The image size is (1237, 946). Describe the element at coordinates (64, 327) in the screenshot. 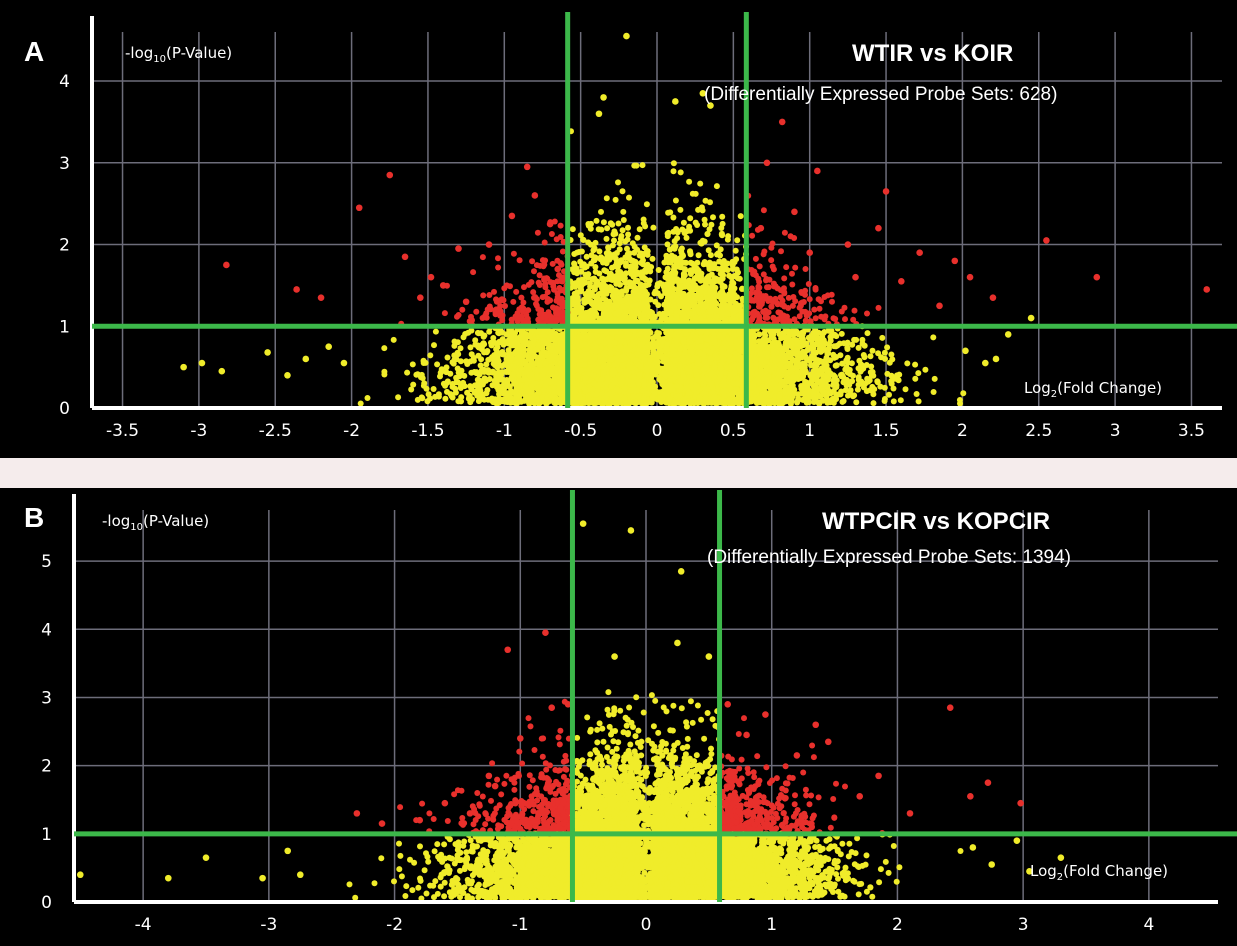

I see `y-tick-label: 1` at that location.